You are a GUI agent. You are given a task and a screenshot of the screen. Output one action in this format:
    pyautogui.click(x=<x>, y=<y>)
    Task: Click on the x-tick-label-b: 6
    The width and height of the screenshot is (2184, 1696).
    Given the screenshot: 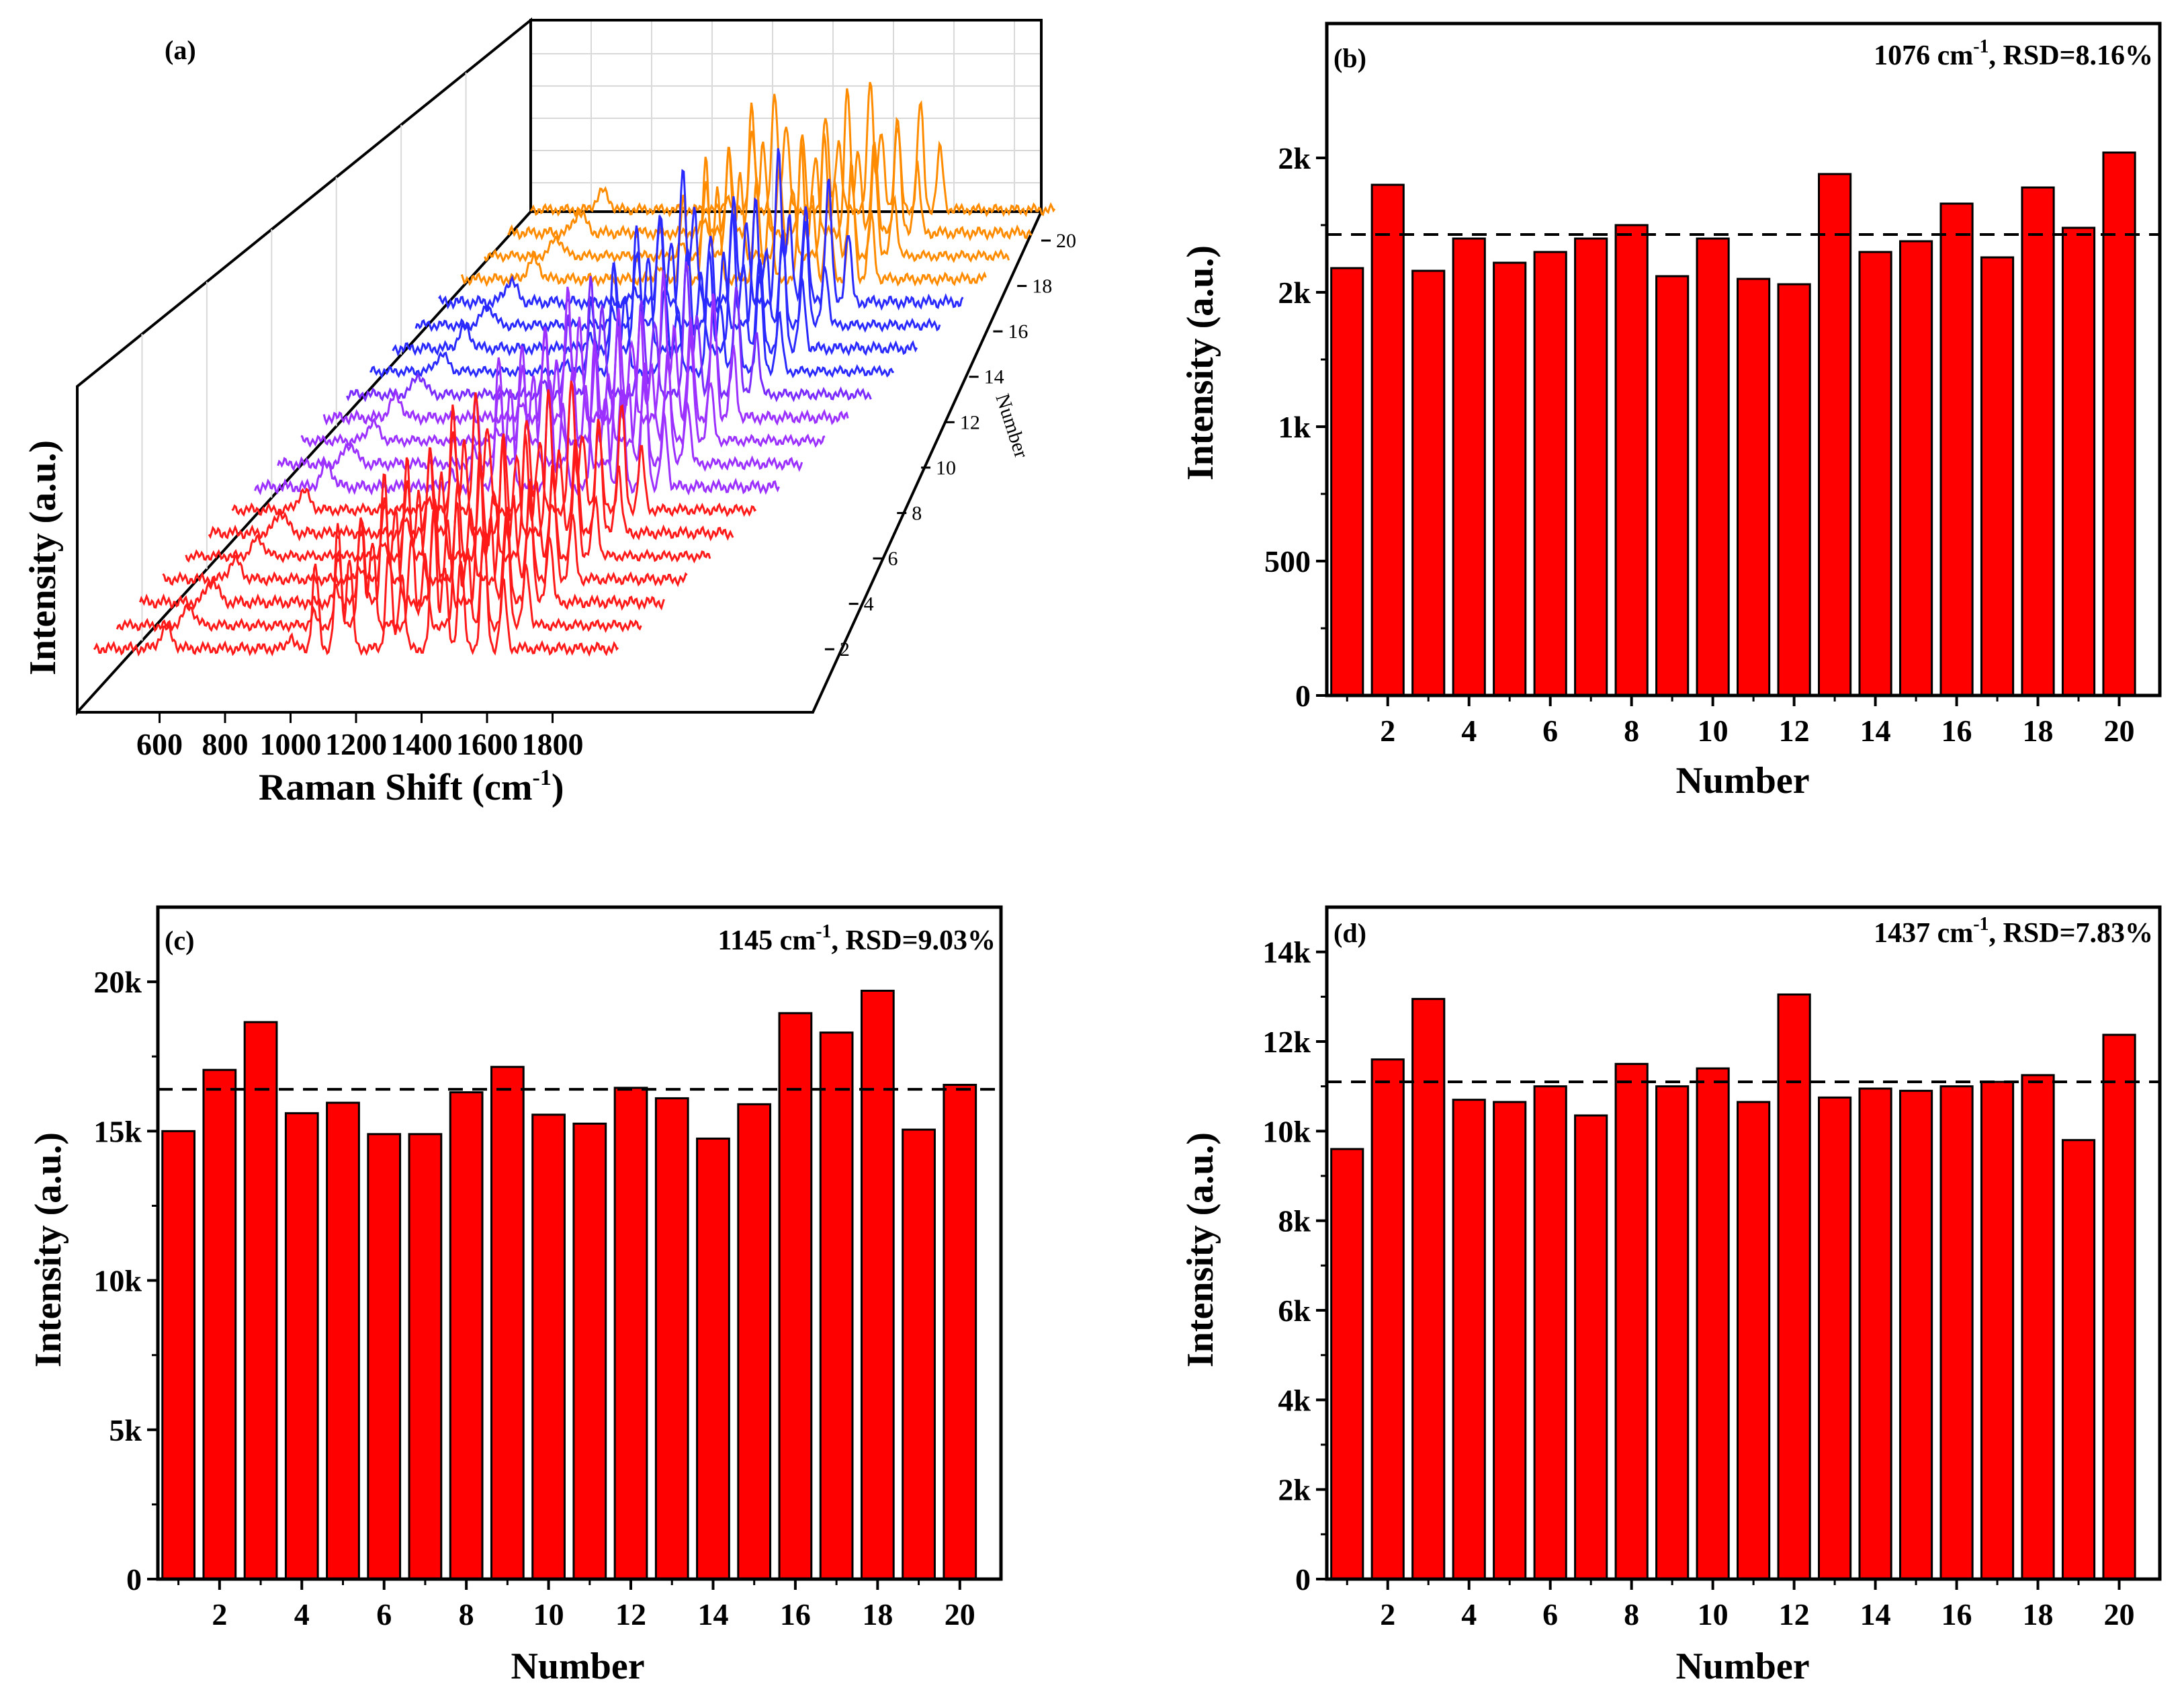 What is the action you would take?
    pyautogui.click(x=1550, y=731)
    